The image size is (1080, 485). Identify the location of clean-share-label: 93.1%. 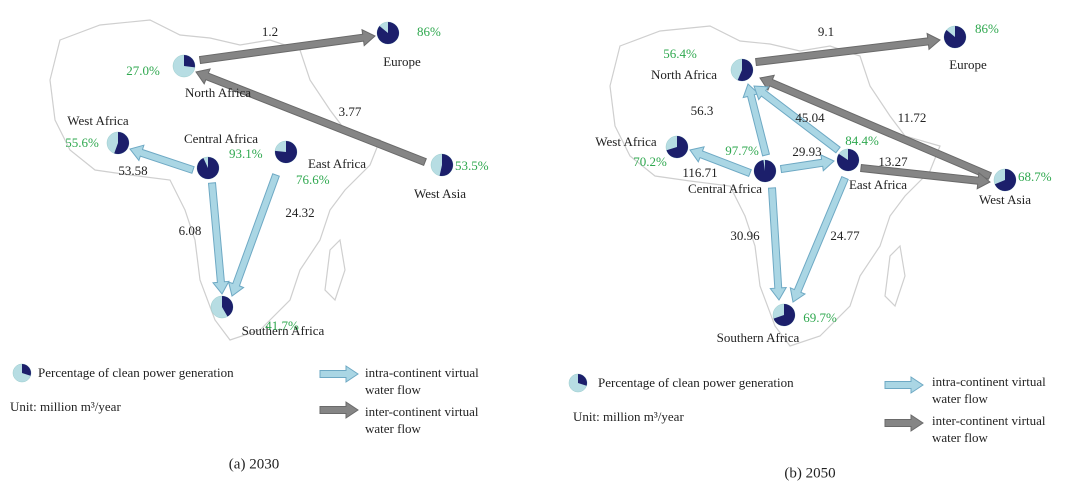
(246, 153).